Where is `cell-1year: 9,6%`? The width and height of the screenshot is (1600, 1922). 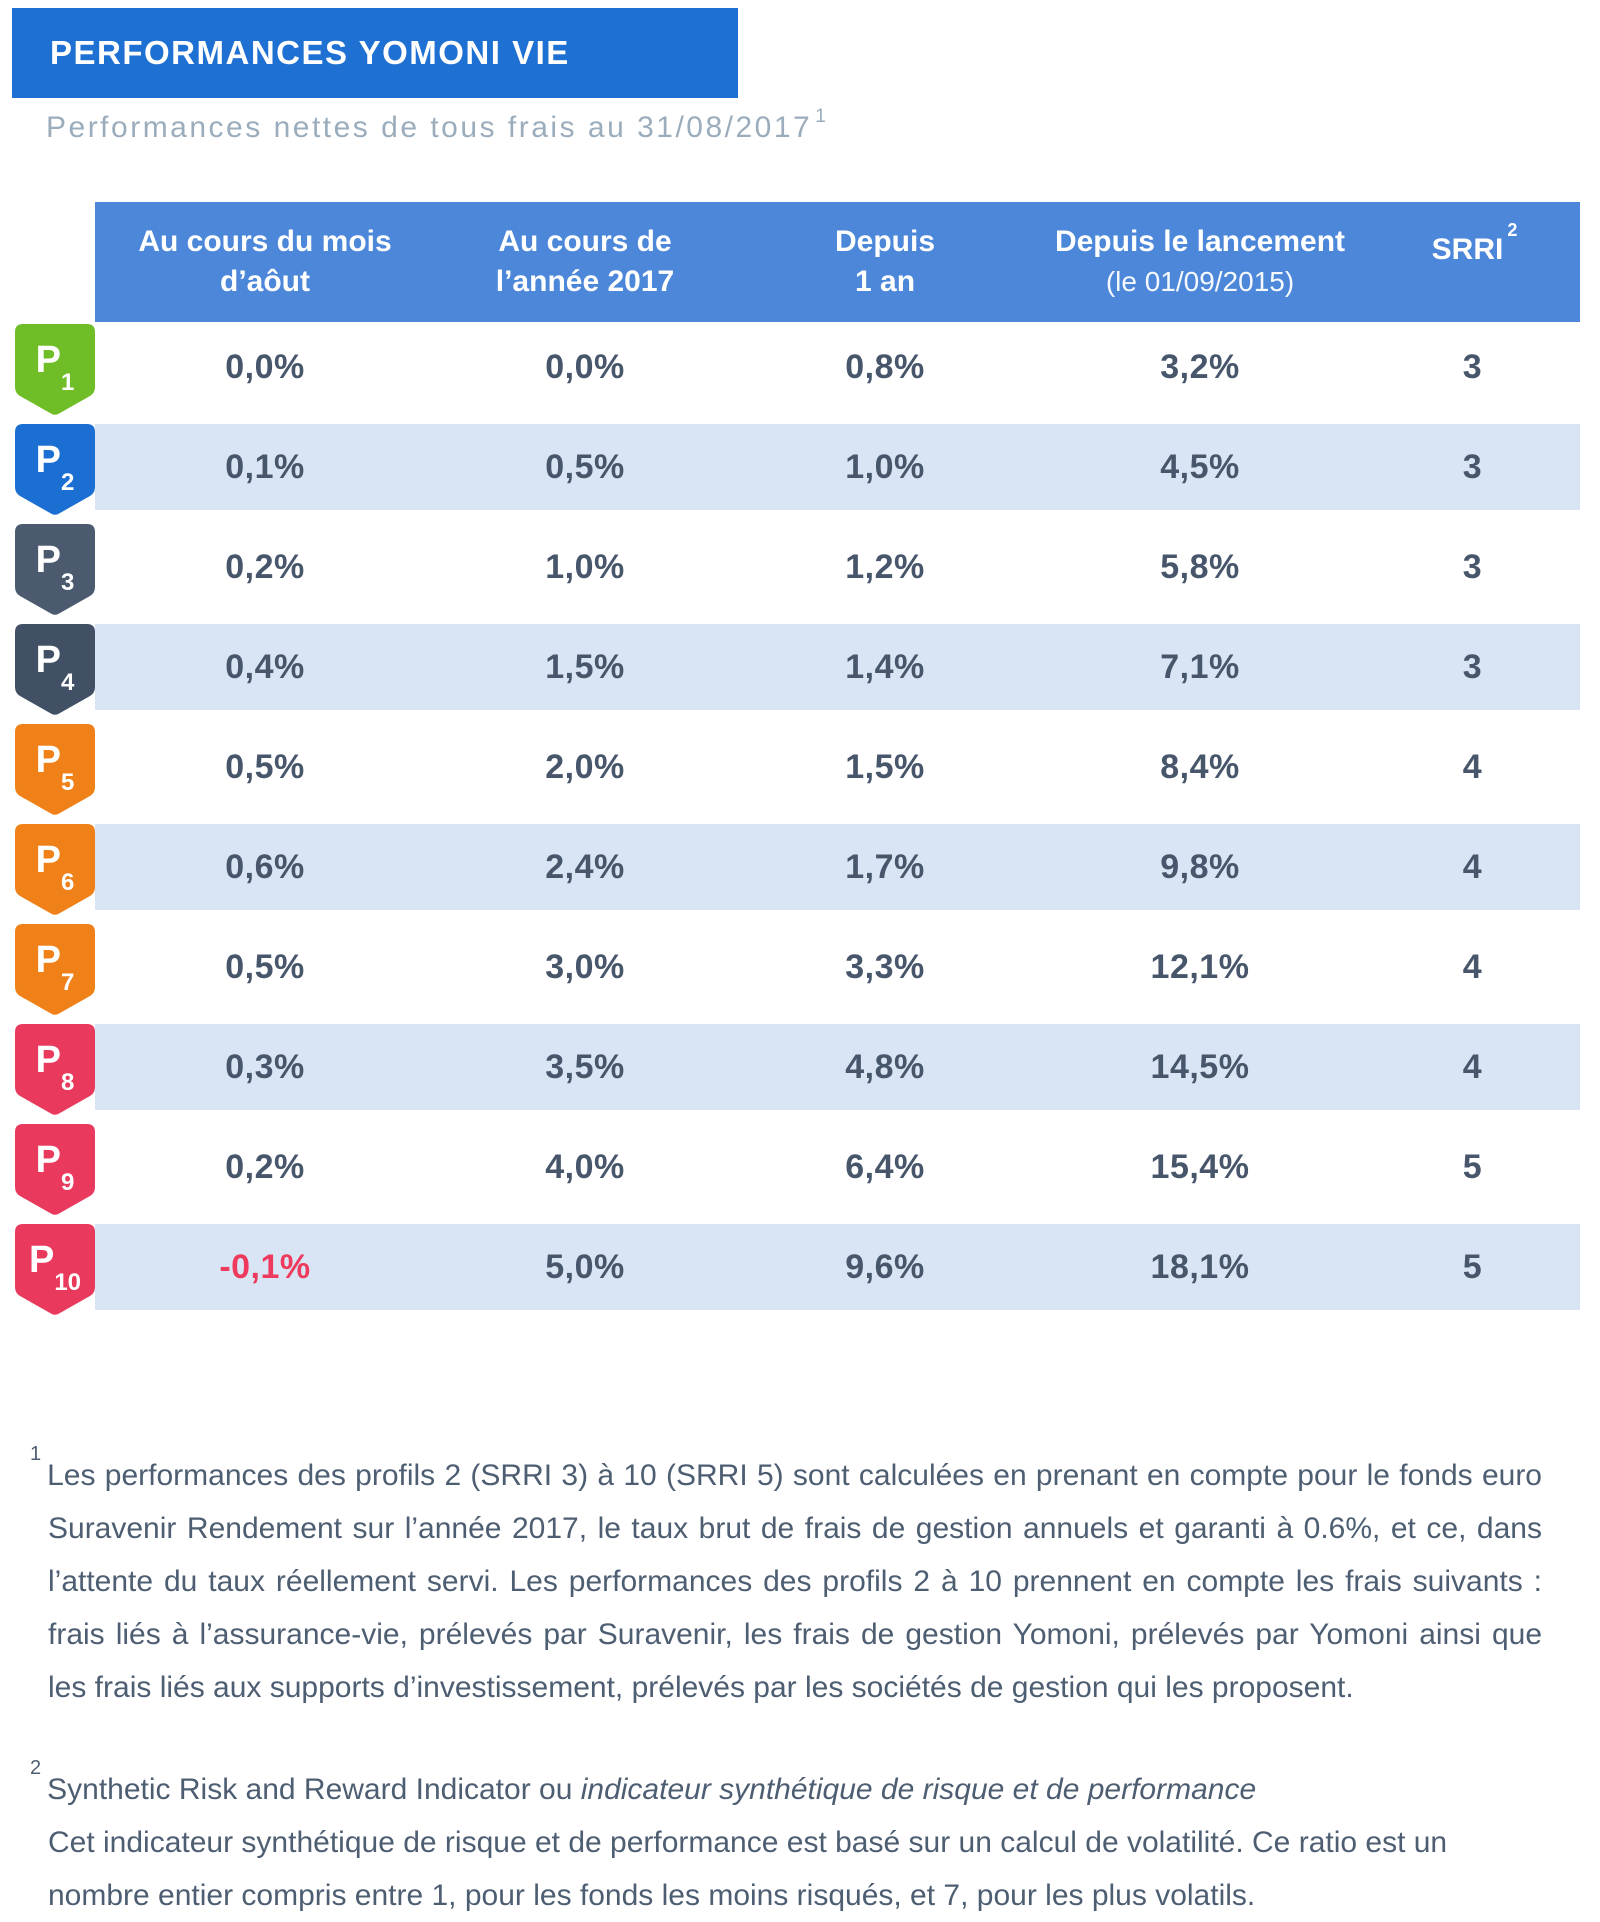 cell-1year: 9,6% is located at coordinates (885, 1266).